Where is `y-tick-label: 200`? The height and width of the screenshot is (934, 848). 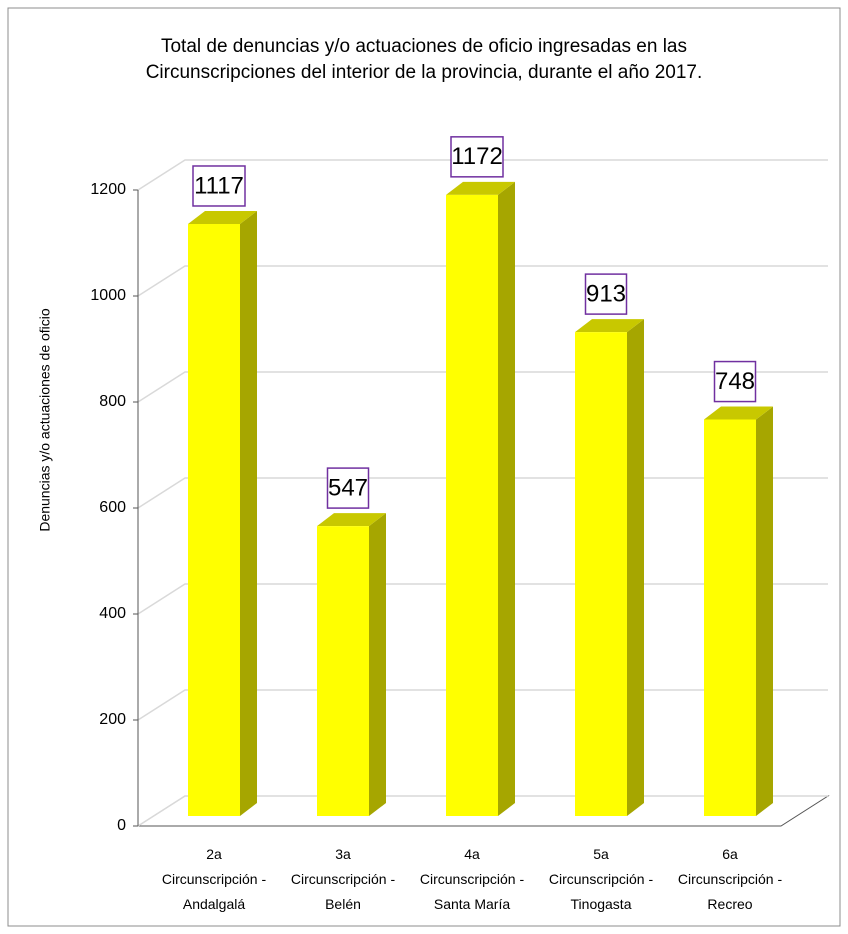 y-tick-label: 200 is located at coordinates (112, 719).